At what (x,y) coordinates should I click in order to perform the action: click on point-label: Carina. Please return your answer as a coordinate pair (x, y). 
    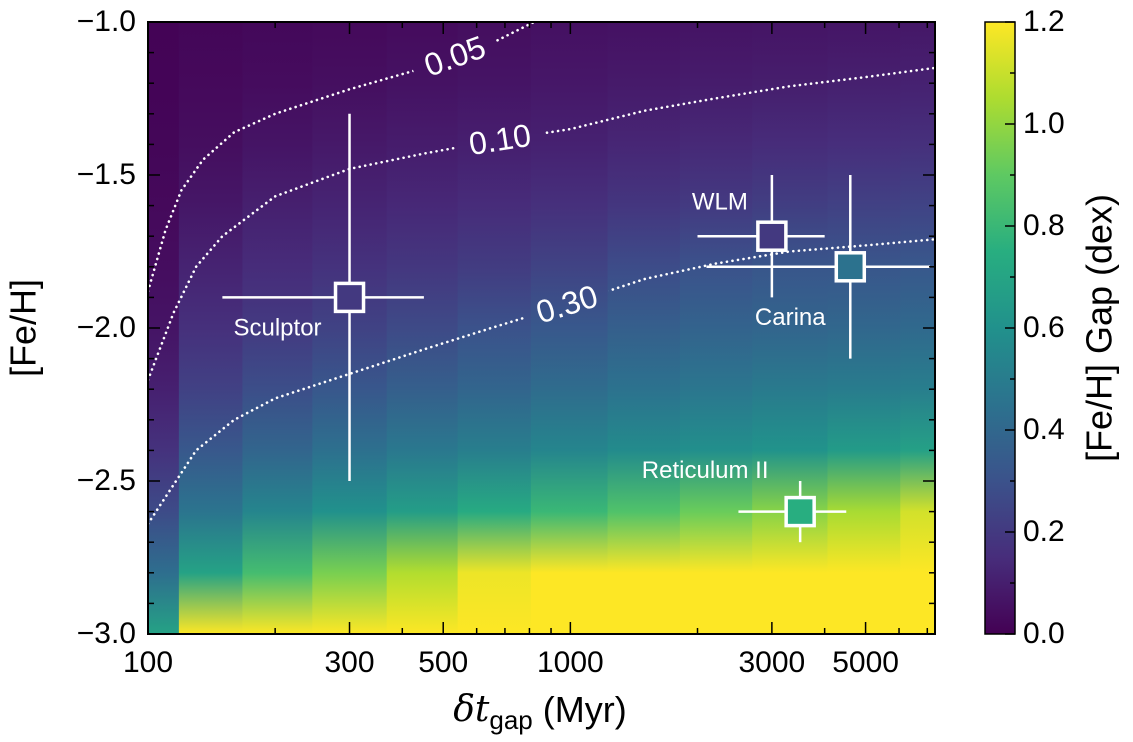
    Looking at the image, I should click on (790, 317).